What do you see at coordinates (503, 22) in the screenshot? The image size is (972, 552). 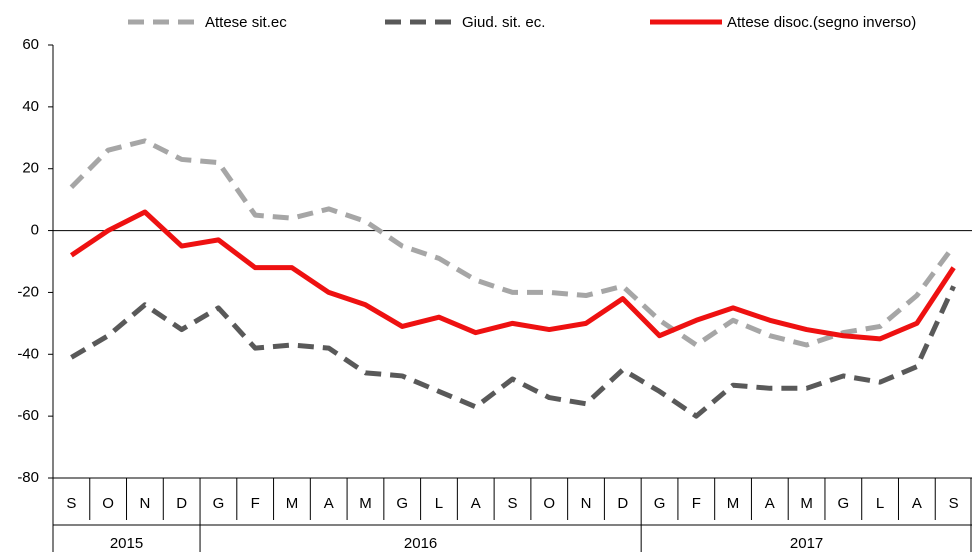 I see `legend-label: Giud. sit. ec.` at bounding box center [503, 22].